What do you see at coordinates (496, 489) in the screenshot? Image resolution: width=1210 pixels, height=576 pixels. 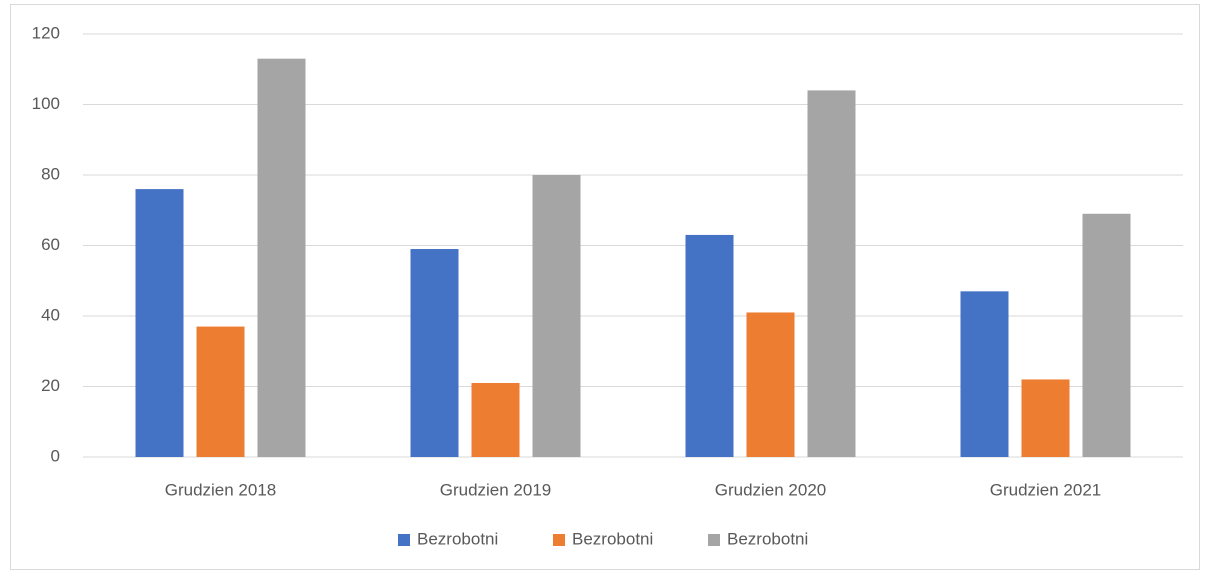 I see `x-tick-label: Grudzien 2019` at bounding box center [496, 489].